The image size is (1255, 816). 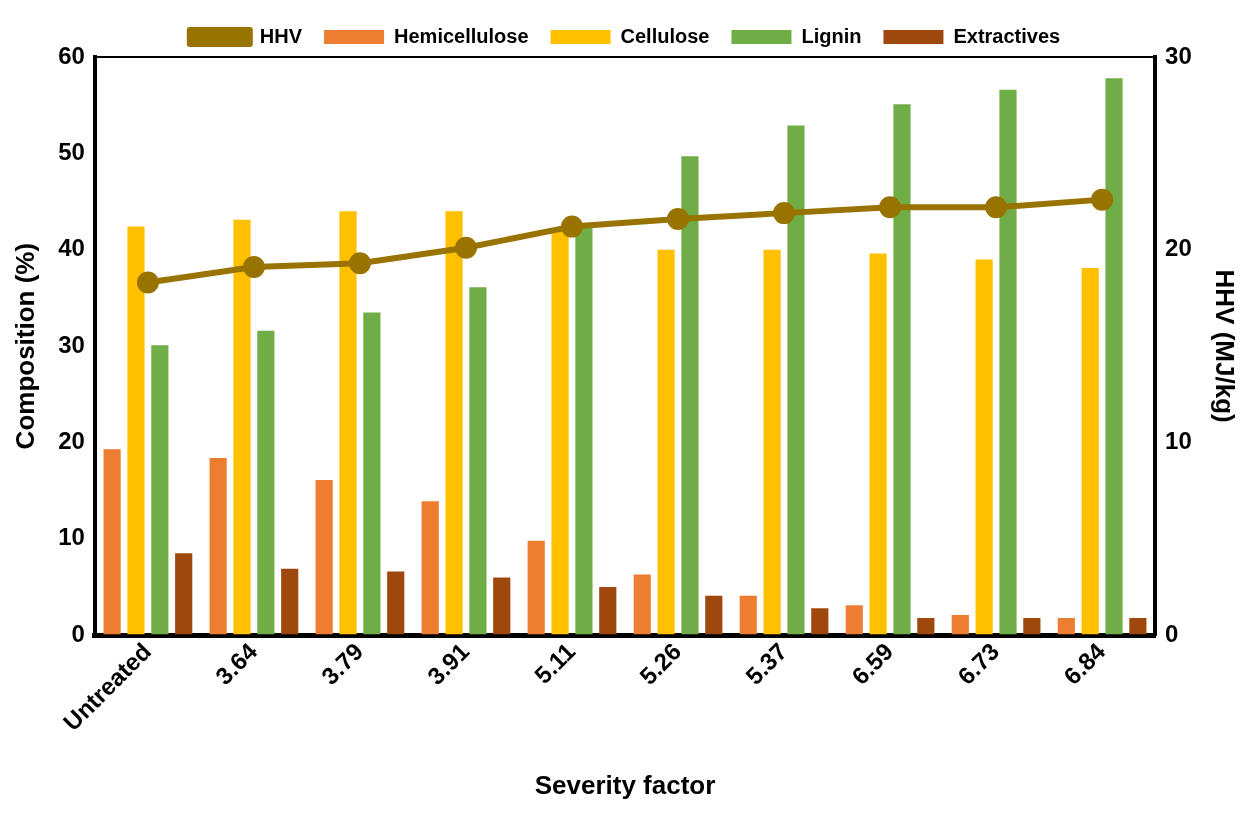 I want to click on x-tick-label: 6.59, so click(x=872, y=663).